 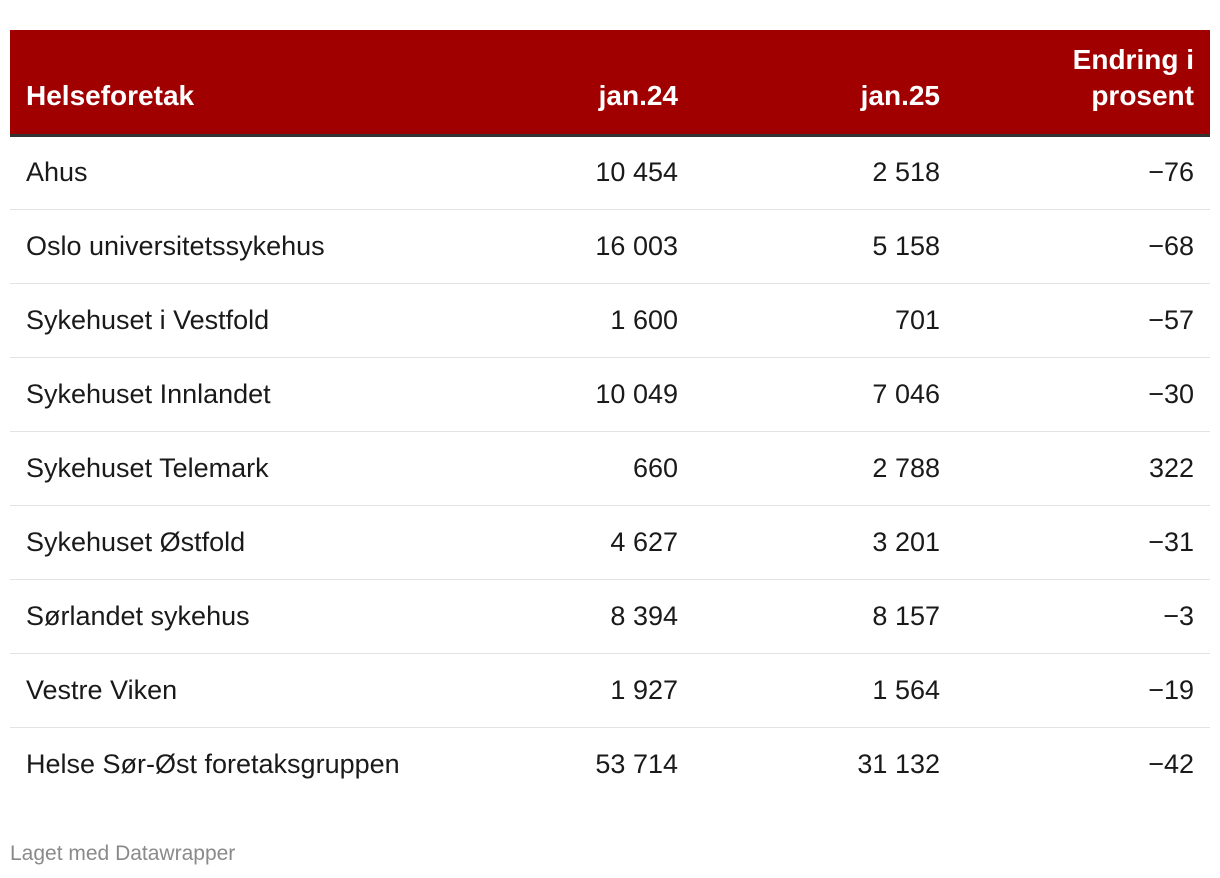 What do you see at coordinates (825, 468) in the screenshot?
I see `cell-jan25: 2 788` at bounding box center [825, 468].